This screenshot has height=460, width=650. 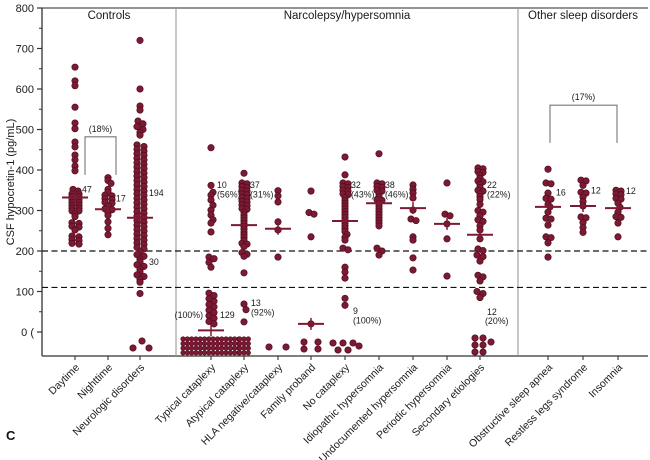 I want to click on section-title: Other sleep disorders, so click(x=583, y=16).